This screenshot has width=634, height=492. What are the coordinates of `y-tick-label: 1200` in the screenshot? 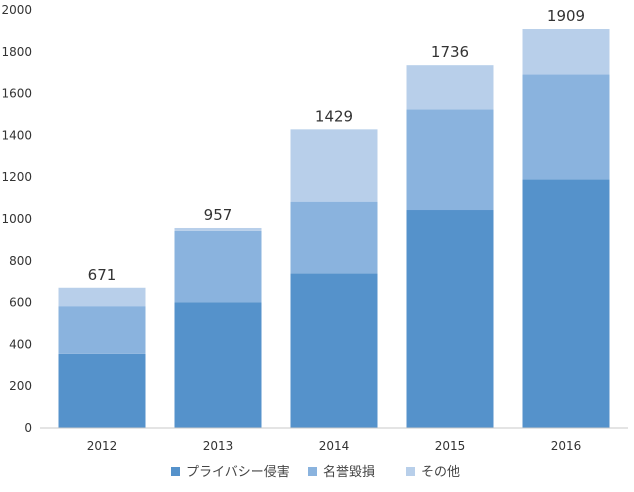 It's located at (16, 177).